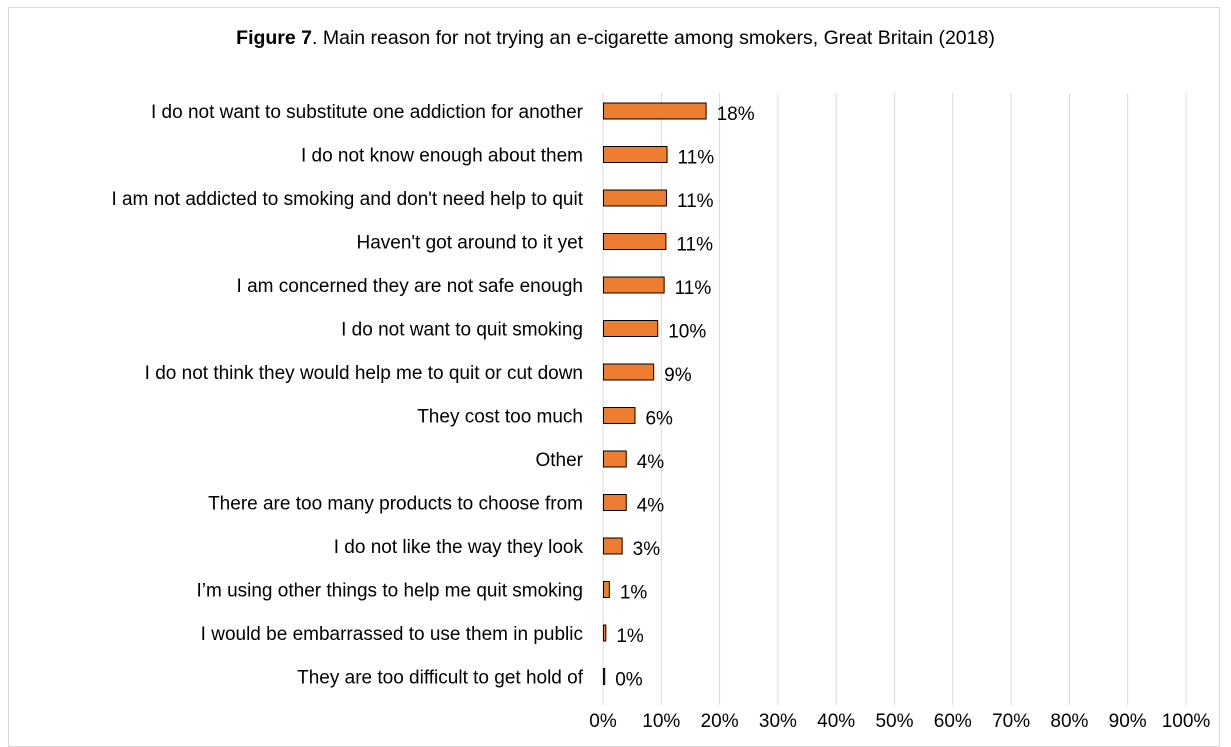  Describe the element at coordinates (462, 330) in the screenshot. I see `category-label: I do not want to quit smoking` at that location.